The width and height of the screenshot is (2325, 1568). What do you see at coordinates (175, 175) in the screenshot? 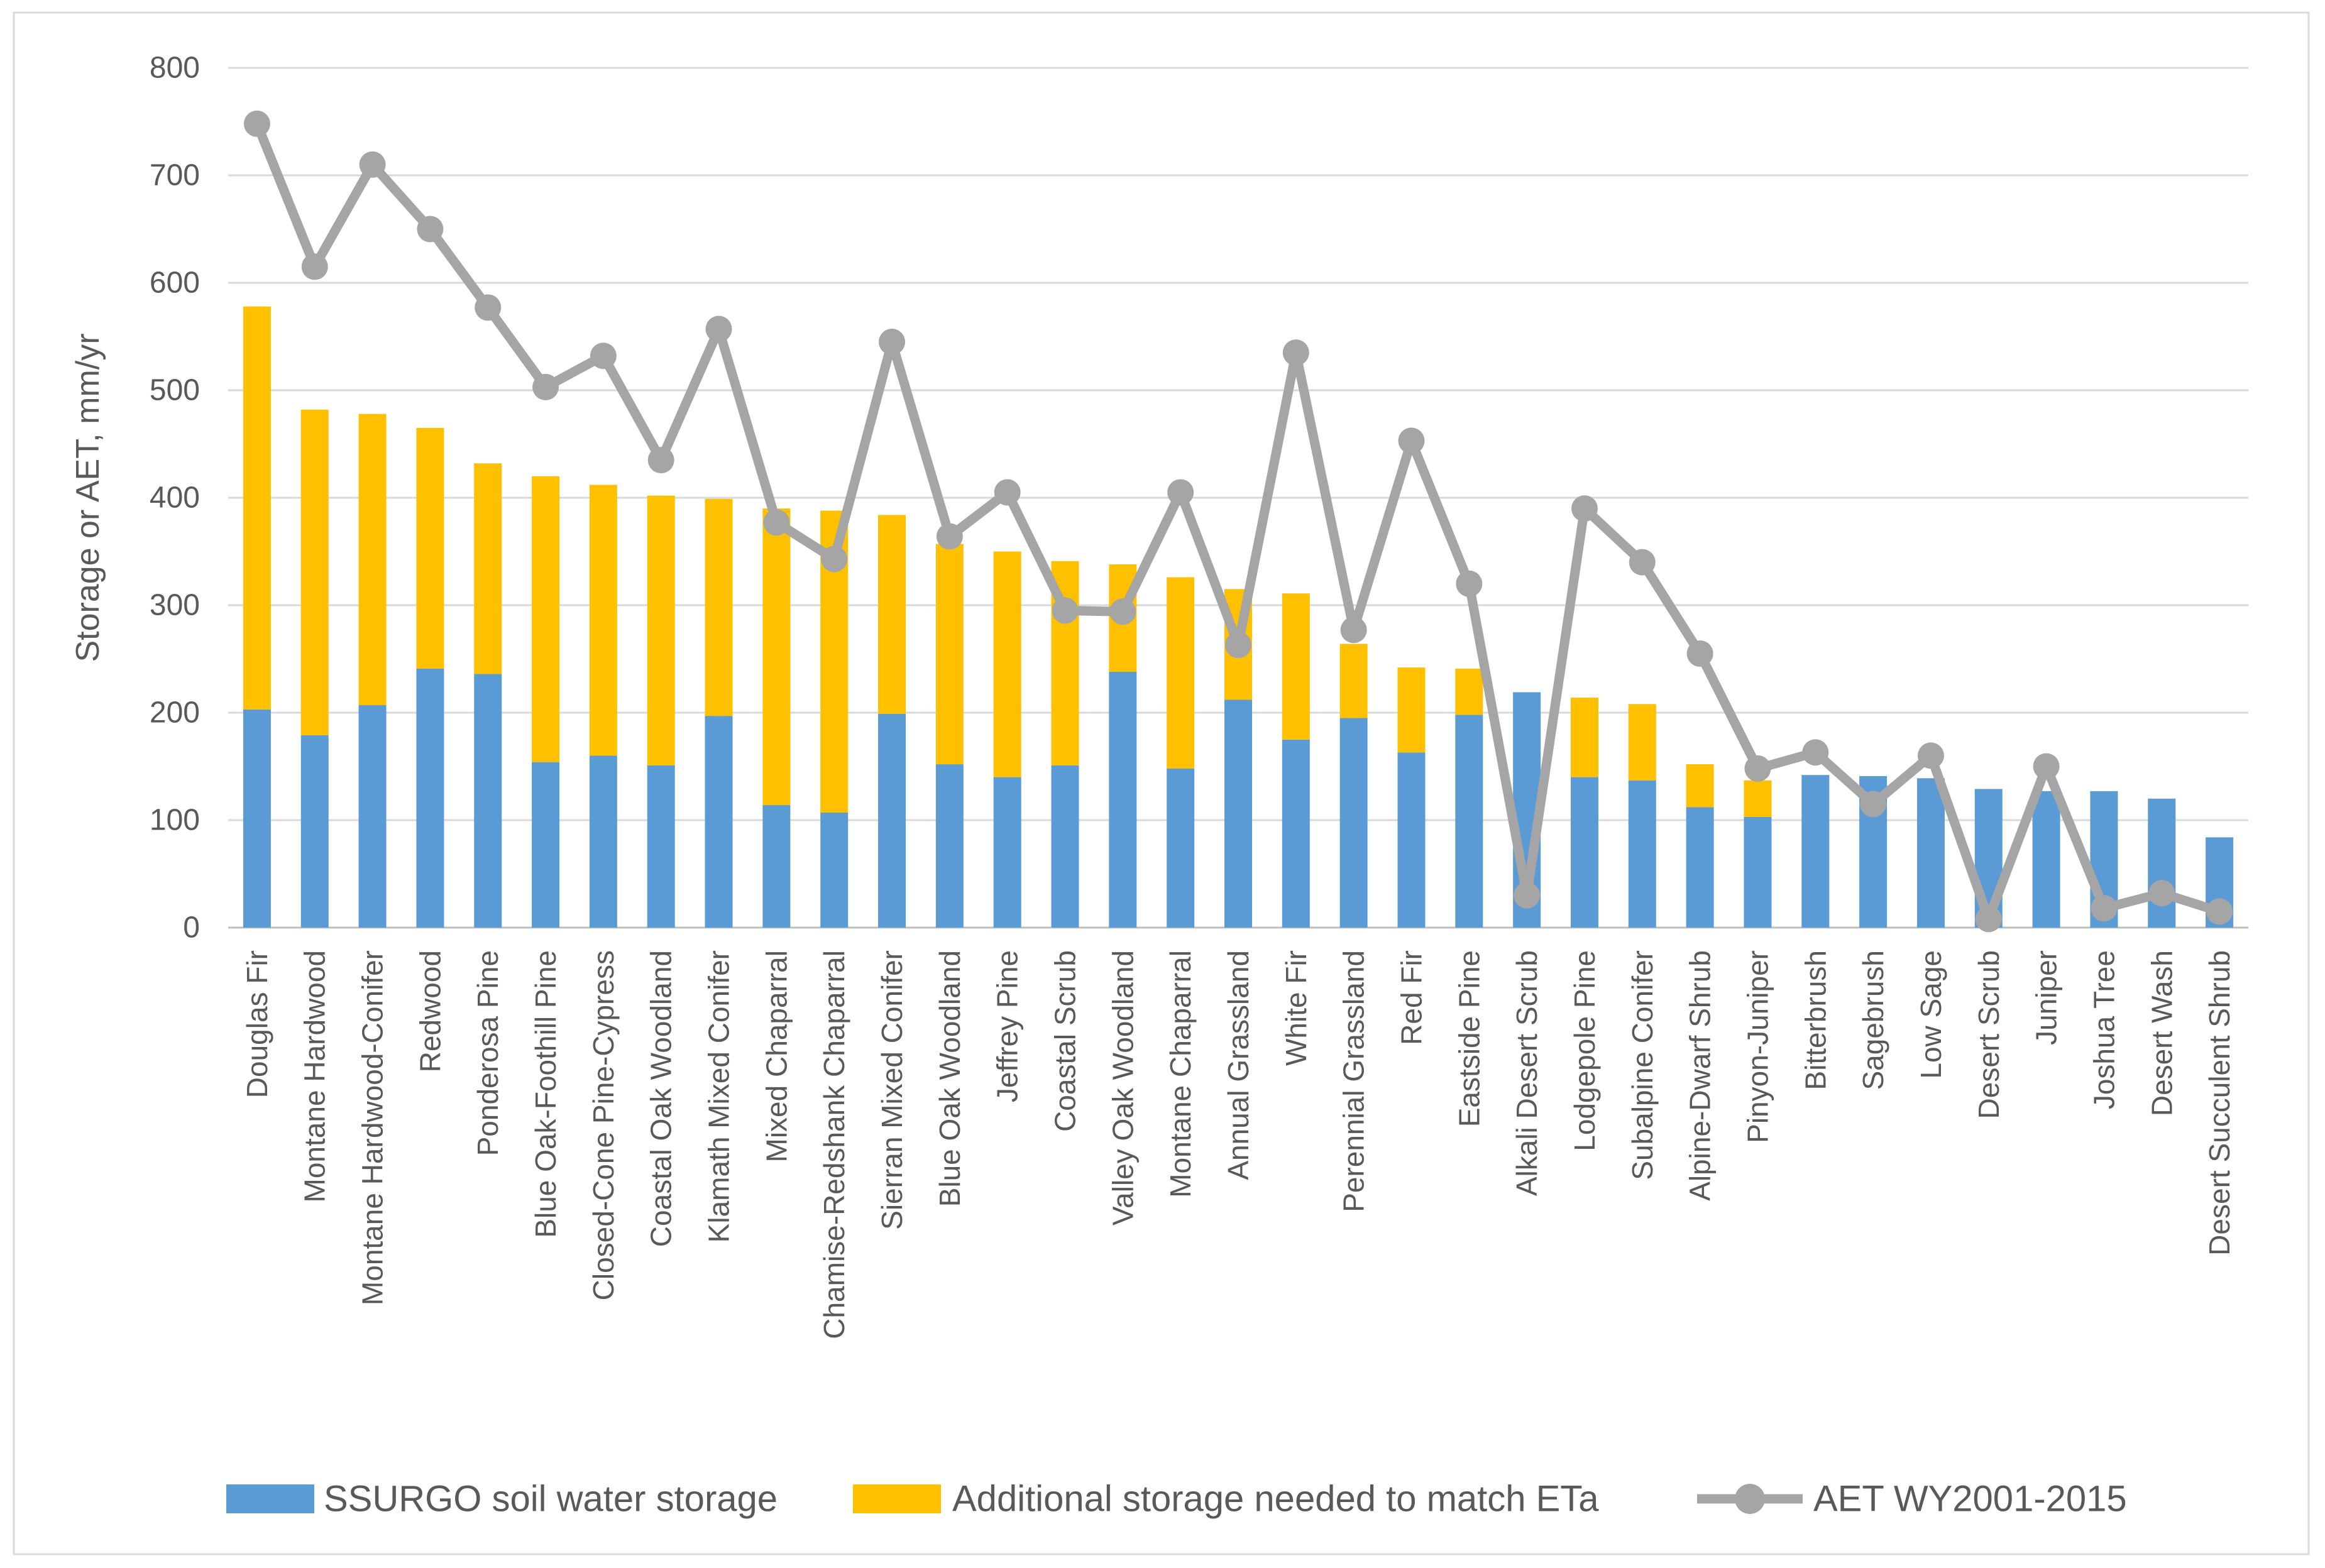
I see `y-tick-label-700: 700` at bounding box center [175, 175].